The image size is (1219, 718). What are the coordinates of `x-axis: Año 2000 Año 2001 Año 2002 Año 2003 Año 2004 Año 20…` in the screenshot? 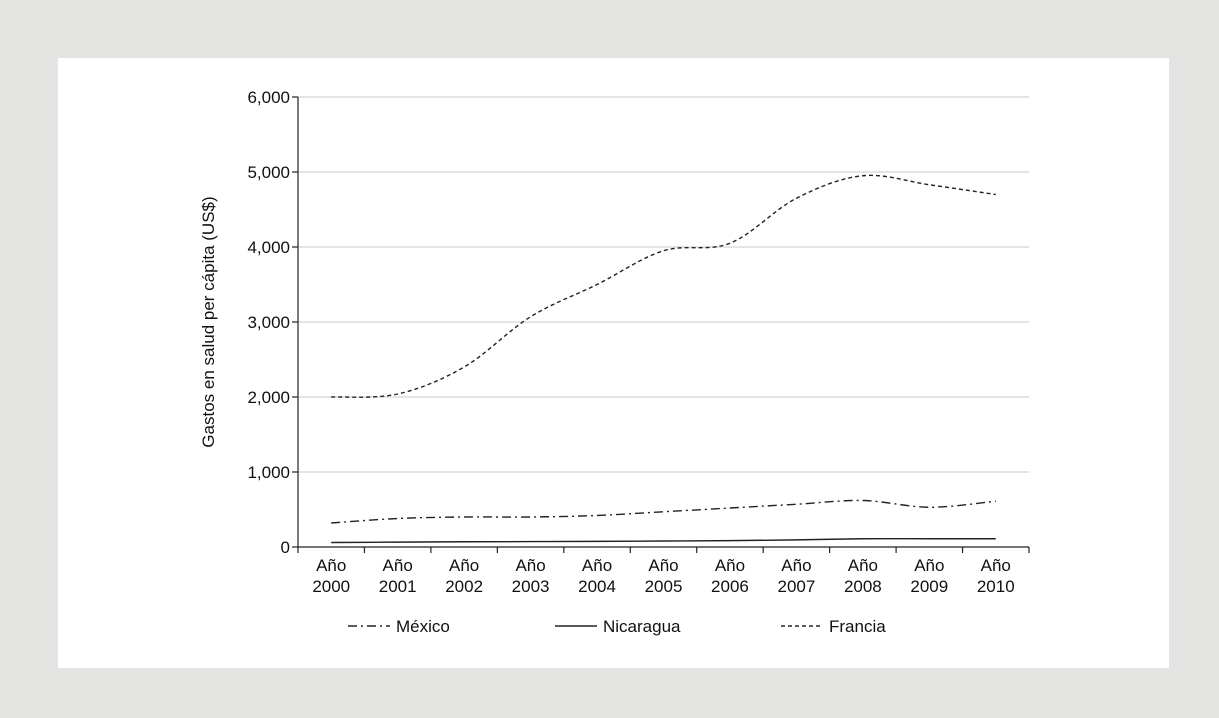 It's located at (663, 571).